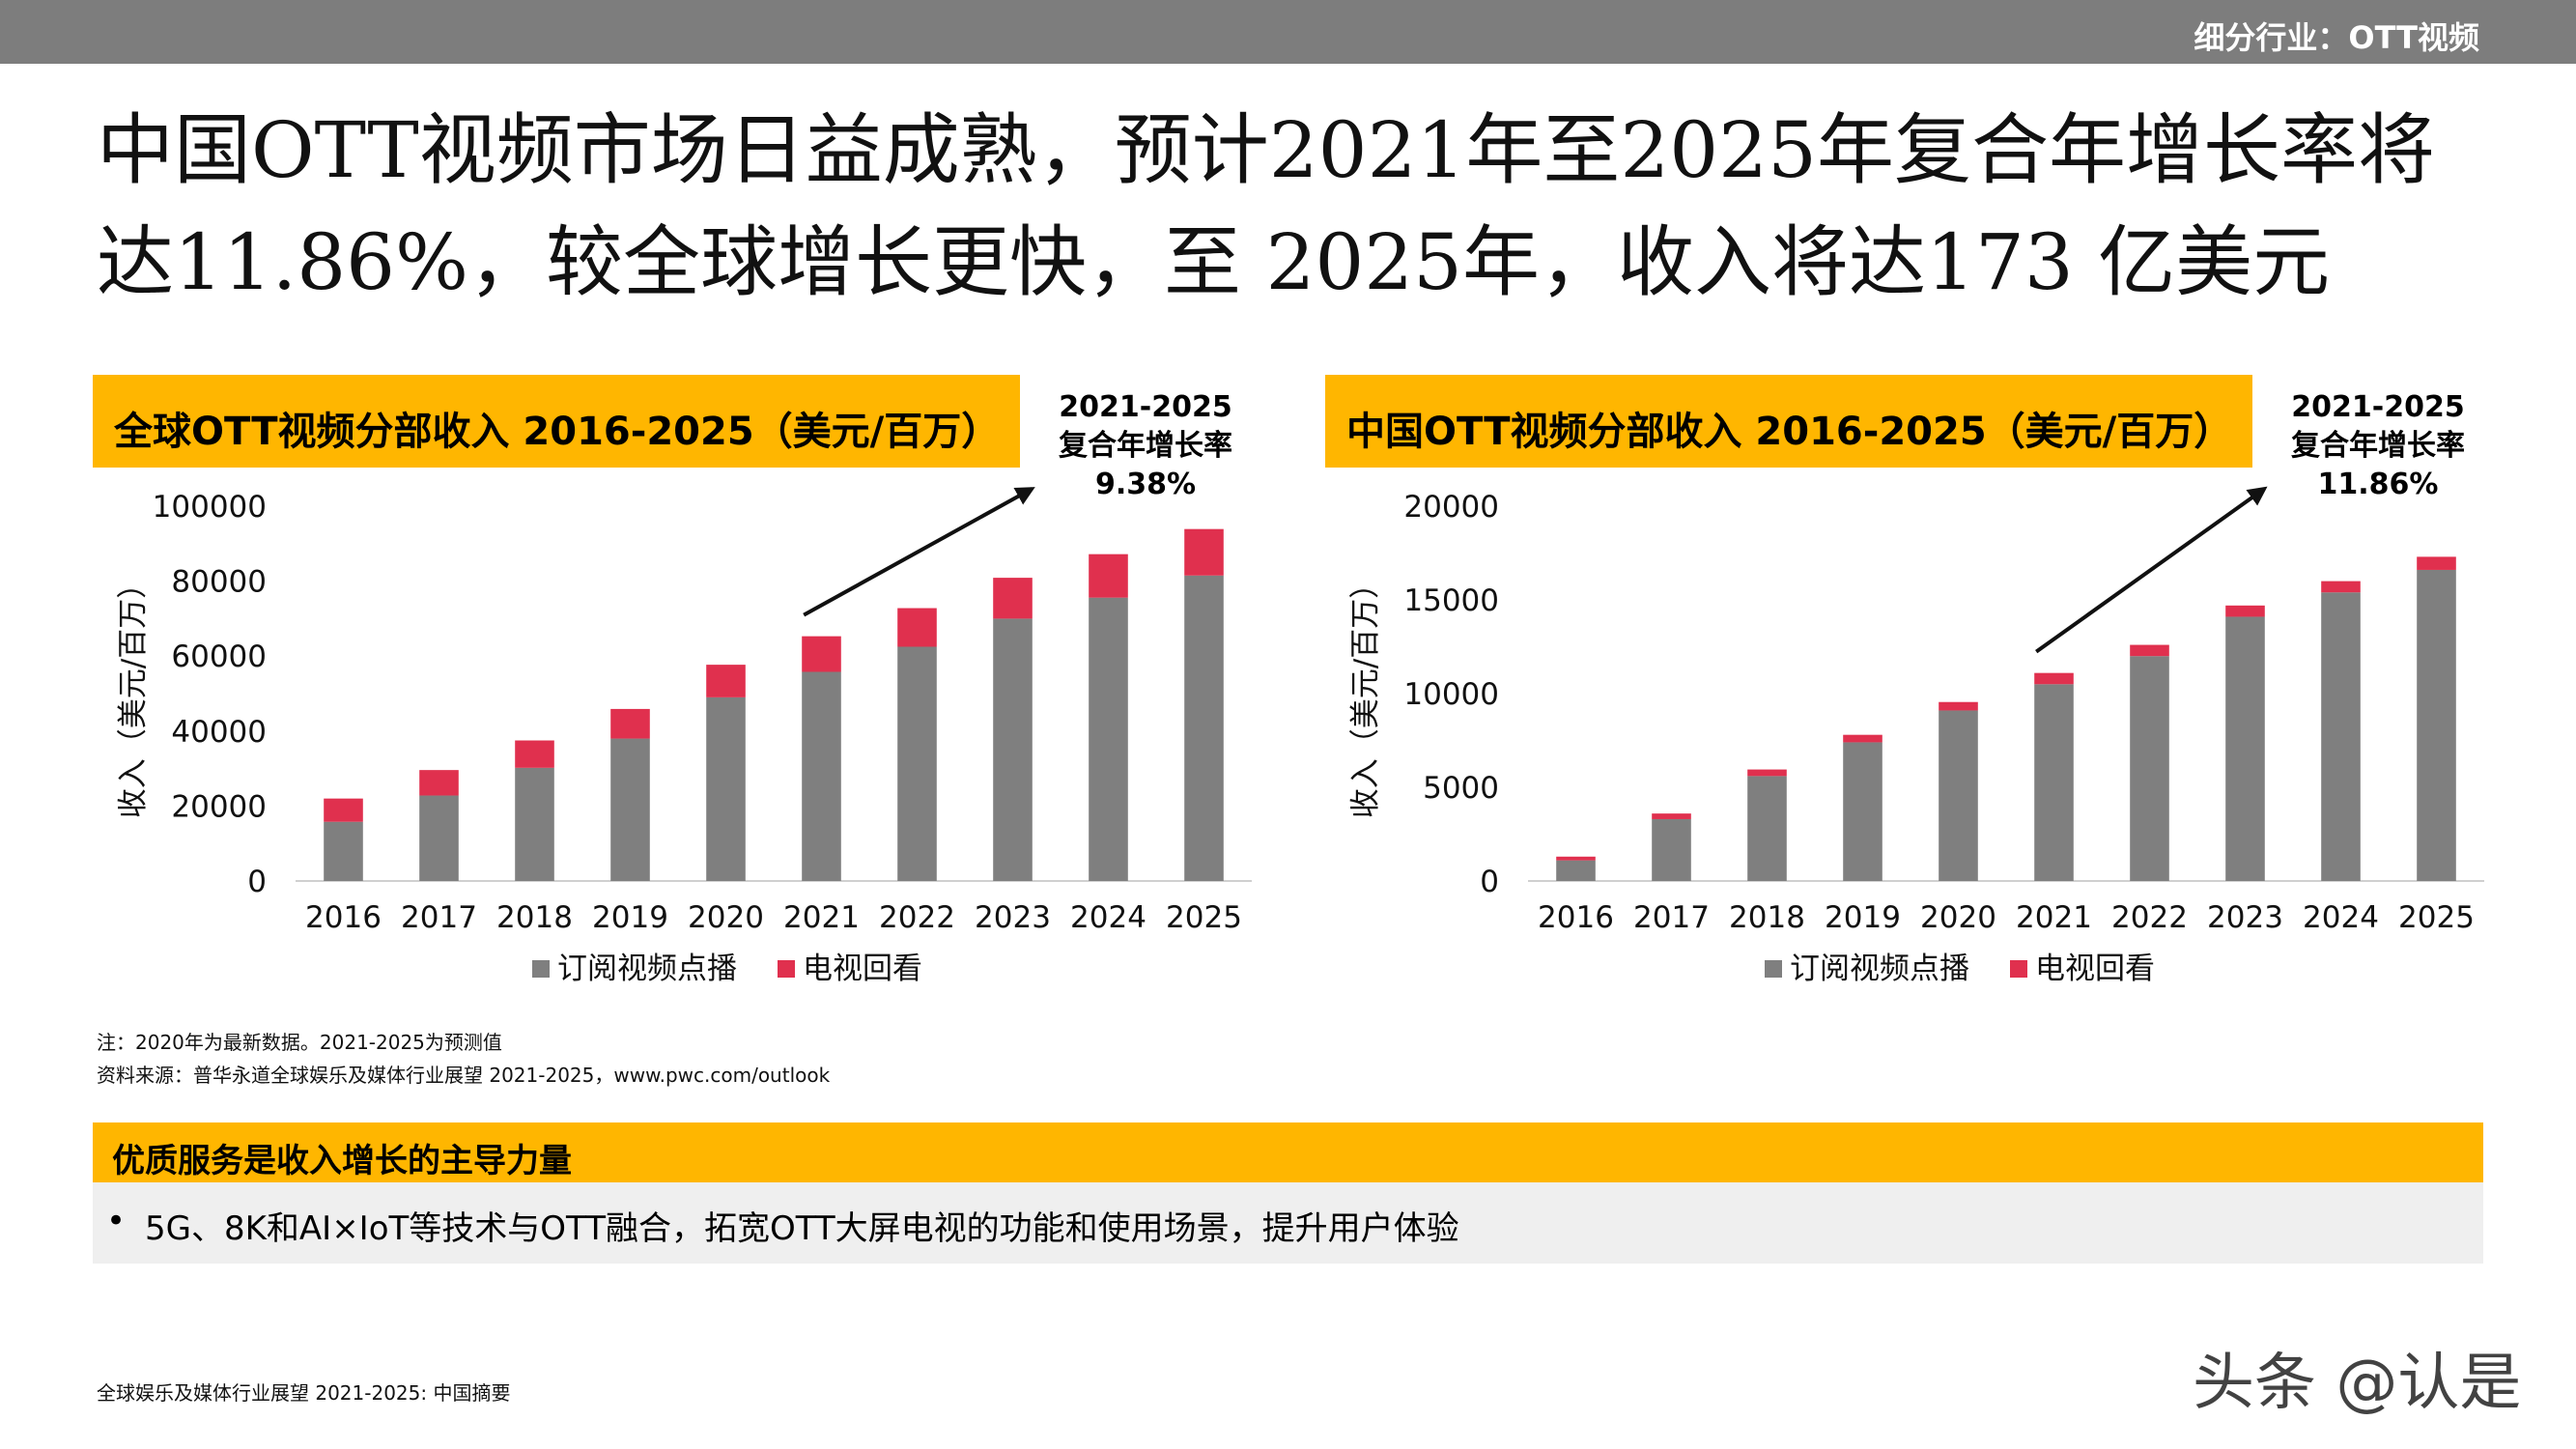 This screenshot has width=2576, height=1449. What do you see at coordinates (1108, 917) in the screenshot?
I see `x-tick-label: 2024` at bounding box center [1108, 917].